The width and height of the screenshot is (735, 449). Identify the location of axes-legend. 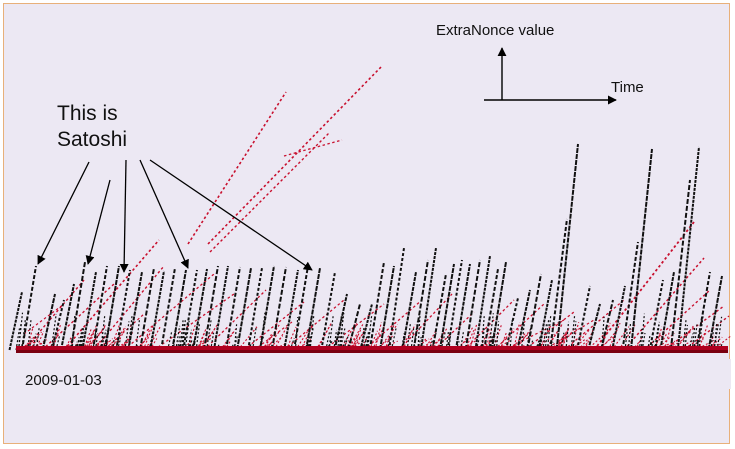
(550, 76).